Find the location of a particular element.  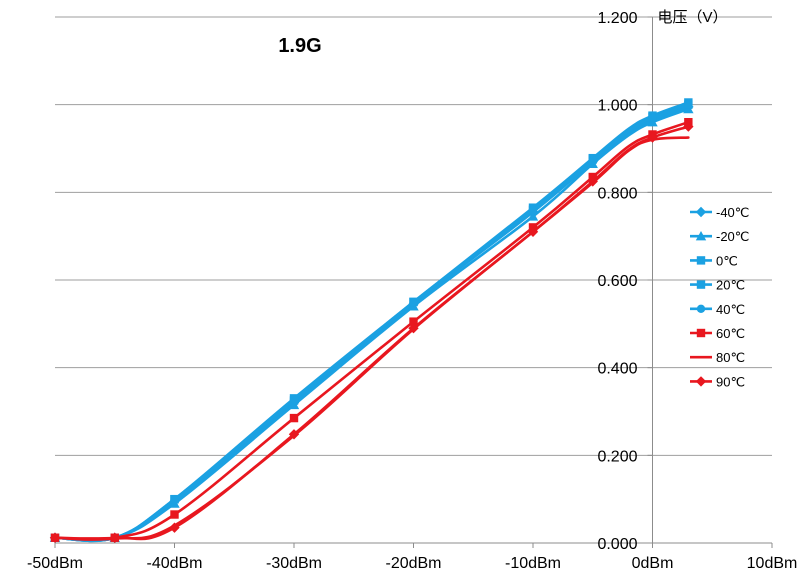

legend-item: -40℃ is located at coordinates (719, 212).